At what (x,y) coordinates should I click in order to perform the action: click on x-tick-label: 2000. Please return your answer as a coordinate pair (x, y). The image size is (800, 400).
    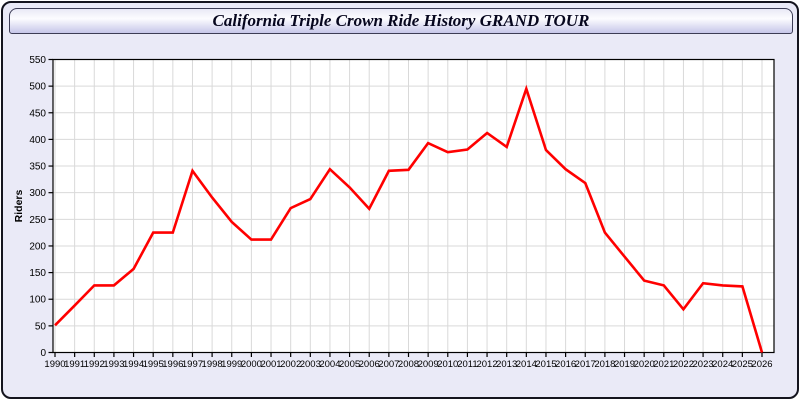
    Looking at the image, I should click on (251, 364).